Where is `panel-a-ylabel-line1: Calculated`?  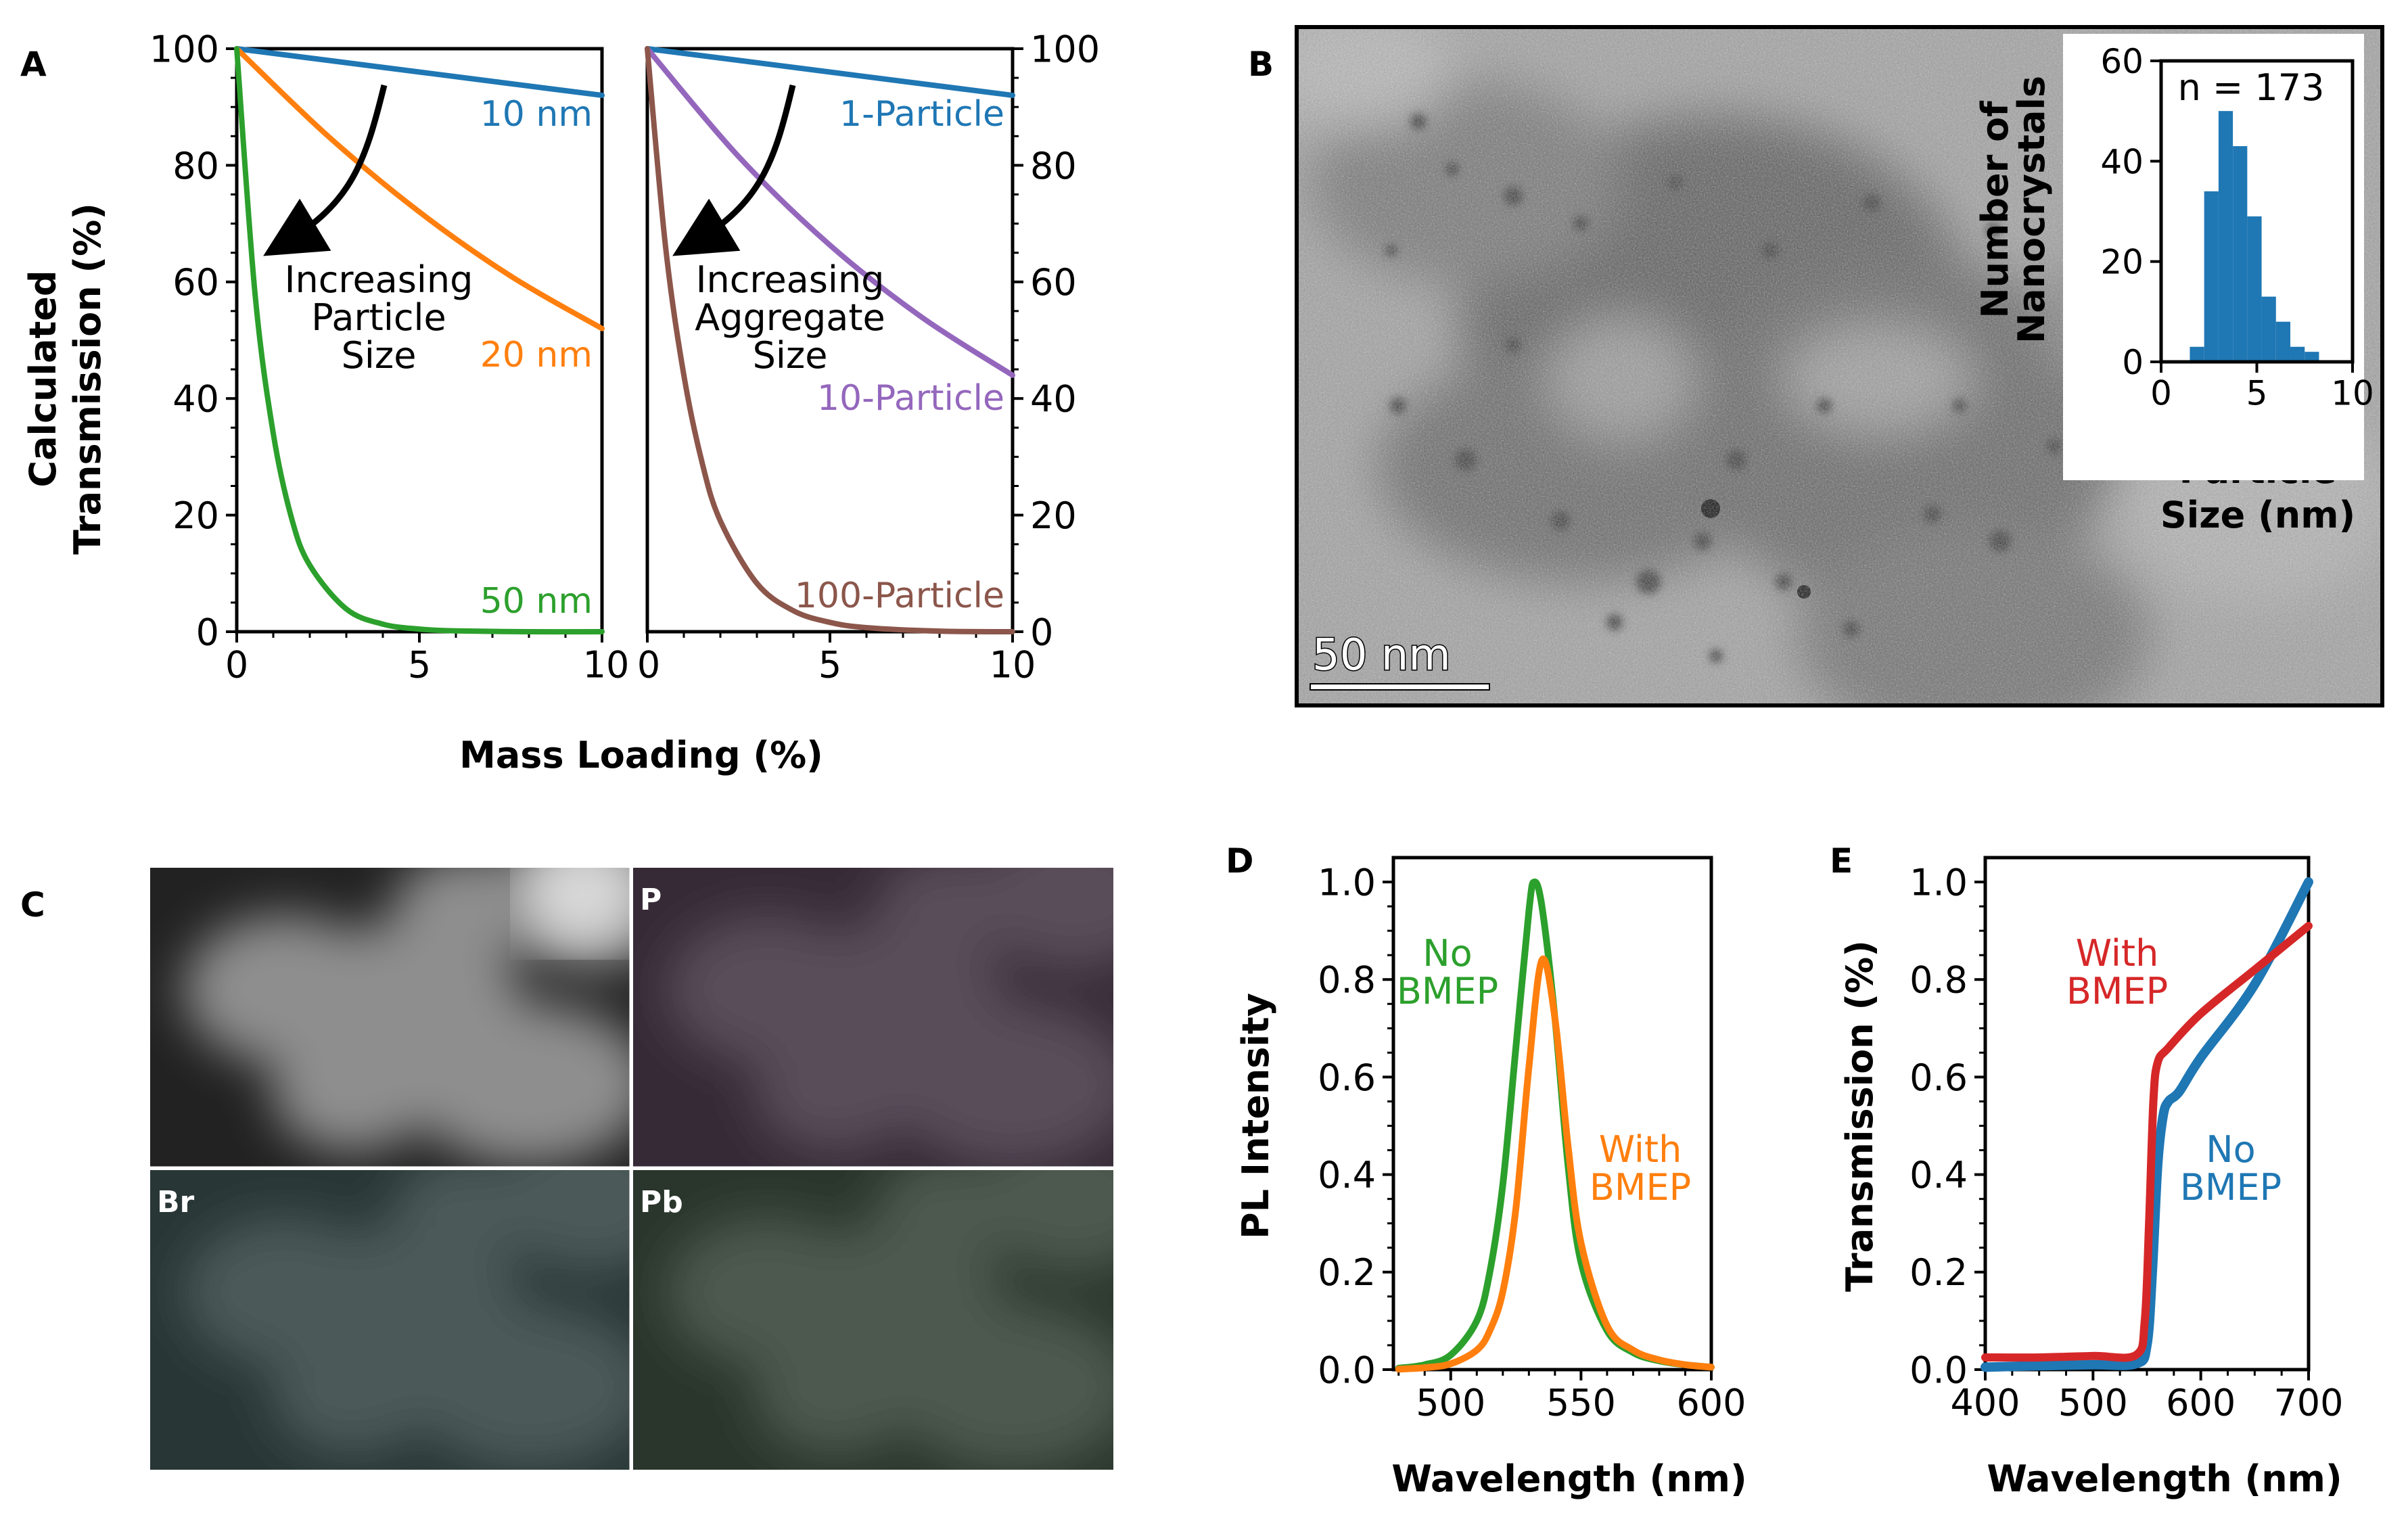 panel-a-ylabel-line1: Calculated is located at coordinates (43, 378).